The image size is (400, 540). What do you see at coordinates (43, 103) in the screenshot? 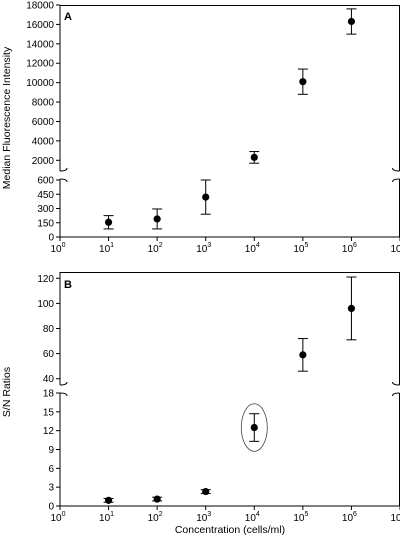
I see `y-tick-label: 8000` at bounding box center [43, 103].